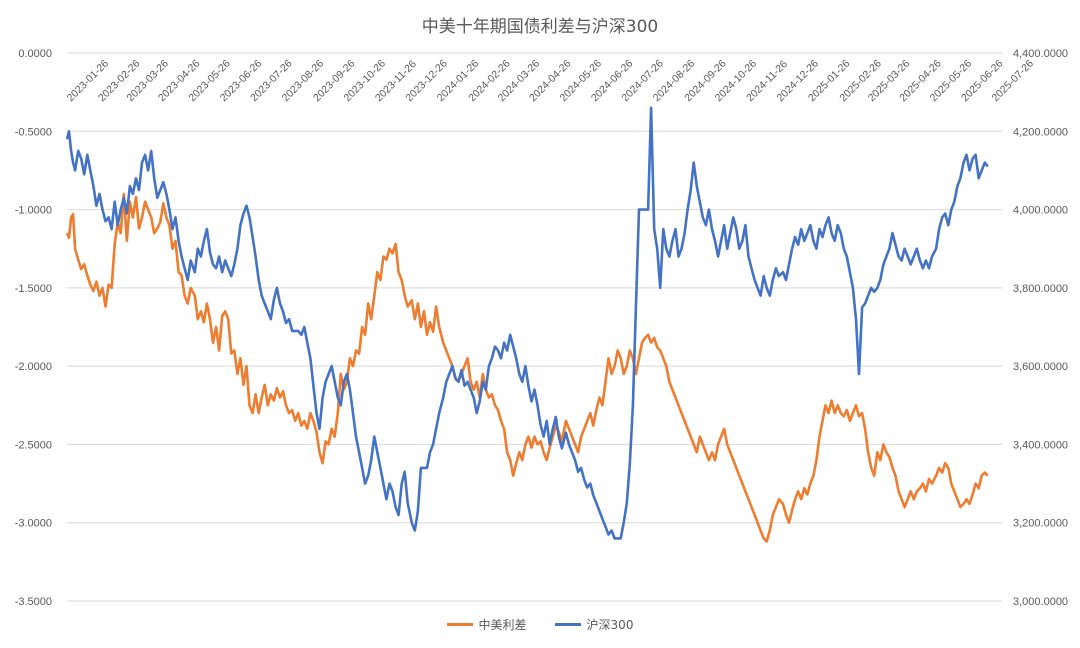 The width and height of the screenshot is (1080, 648). What do you see at coordinates (1040, 445) in the screenshot?
I see `y-right-tick-label: 3,400.0000` at bounding box center [1040, 445].